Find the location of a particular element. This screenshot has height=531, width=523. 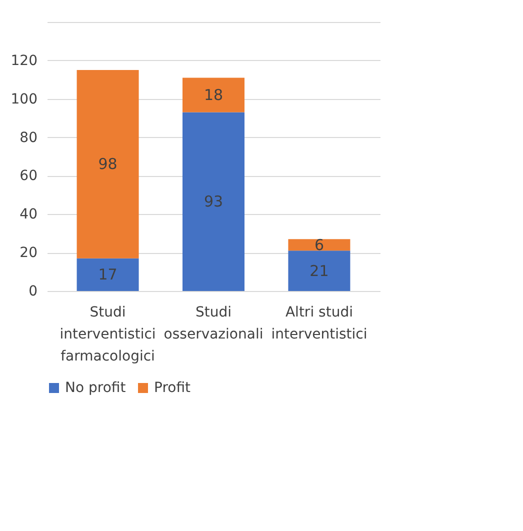

legend-label: Profit is located at coordinates (173, 388).